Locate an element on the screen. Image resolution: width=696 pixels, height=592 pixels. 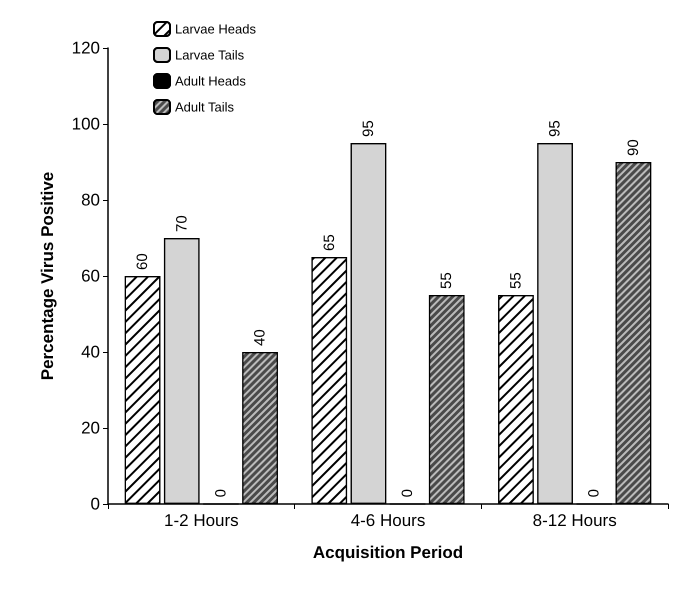
x-tick-label: 4-6 Hours is located at coordinates (388, 520).